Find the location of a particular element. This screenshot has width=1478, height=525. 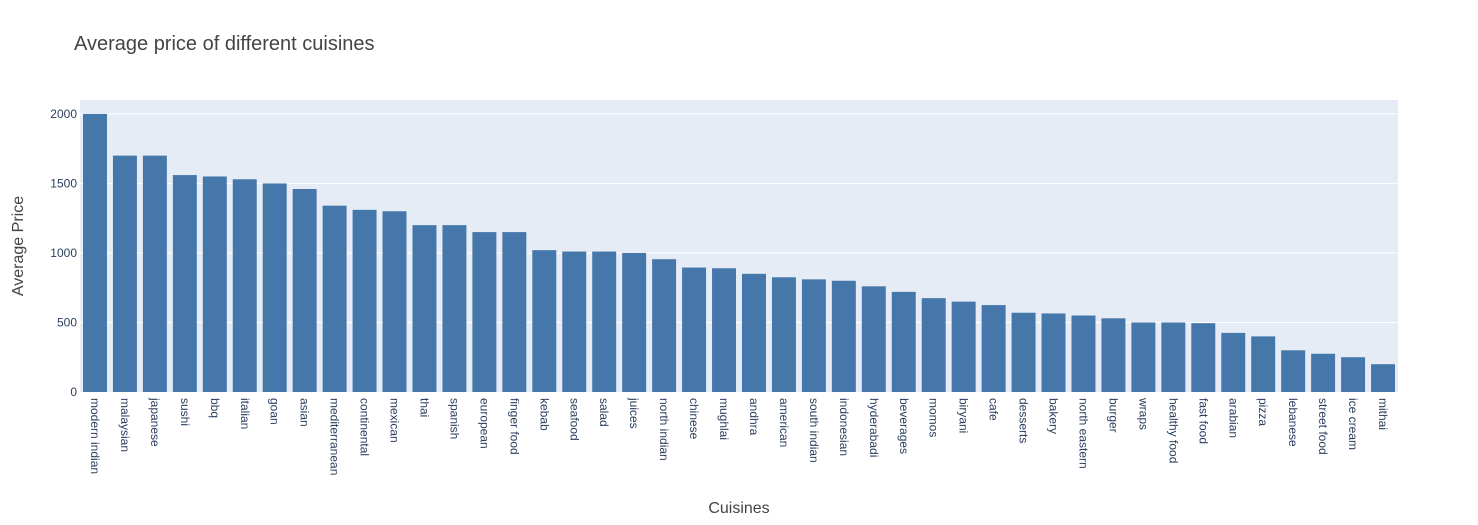

x-tick-label: kebab is located at coordinates (544, 414).